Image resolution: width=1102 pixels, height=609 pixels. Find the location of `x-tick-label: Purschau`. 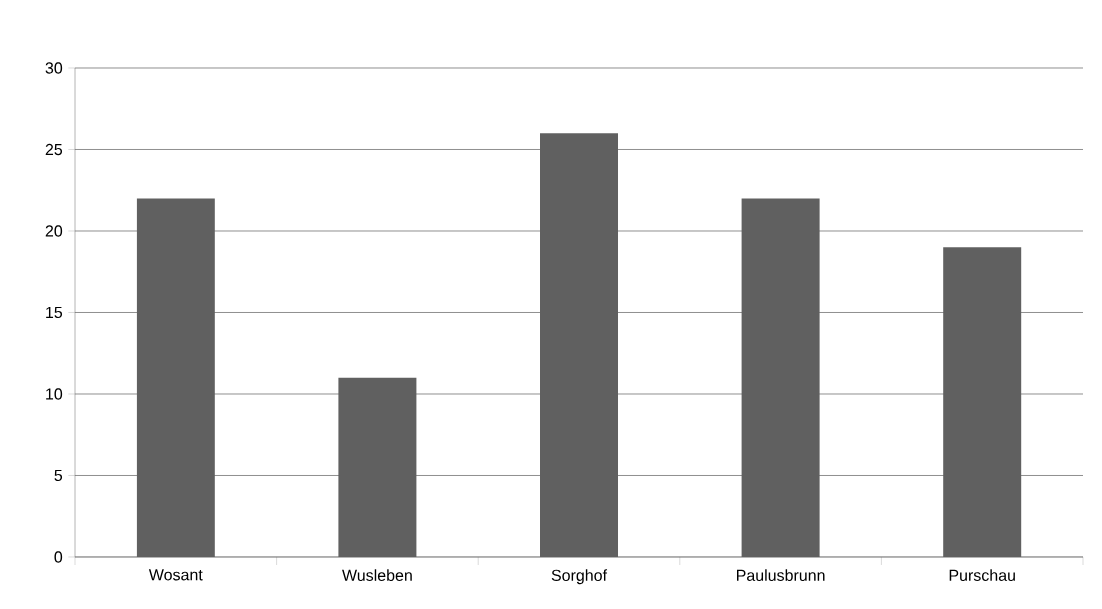

x-tick-label: Purschau is located at coordinates (982, 575).